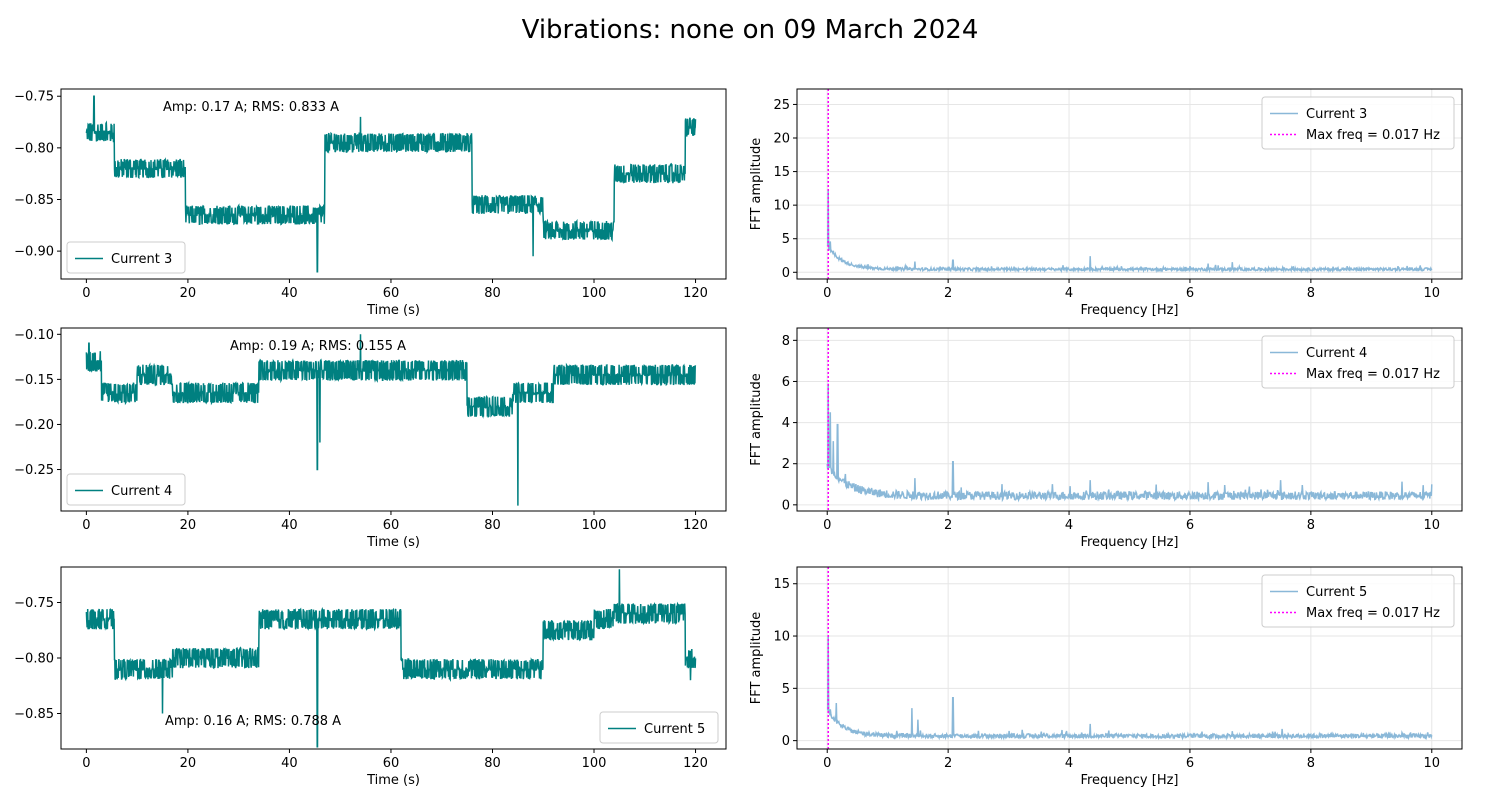  Describe the element at coordinates (34, 470) in the screenshot. I see `y-tick-label: −0.25` at that location.